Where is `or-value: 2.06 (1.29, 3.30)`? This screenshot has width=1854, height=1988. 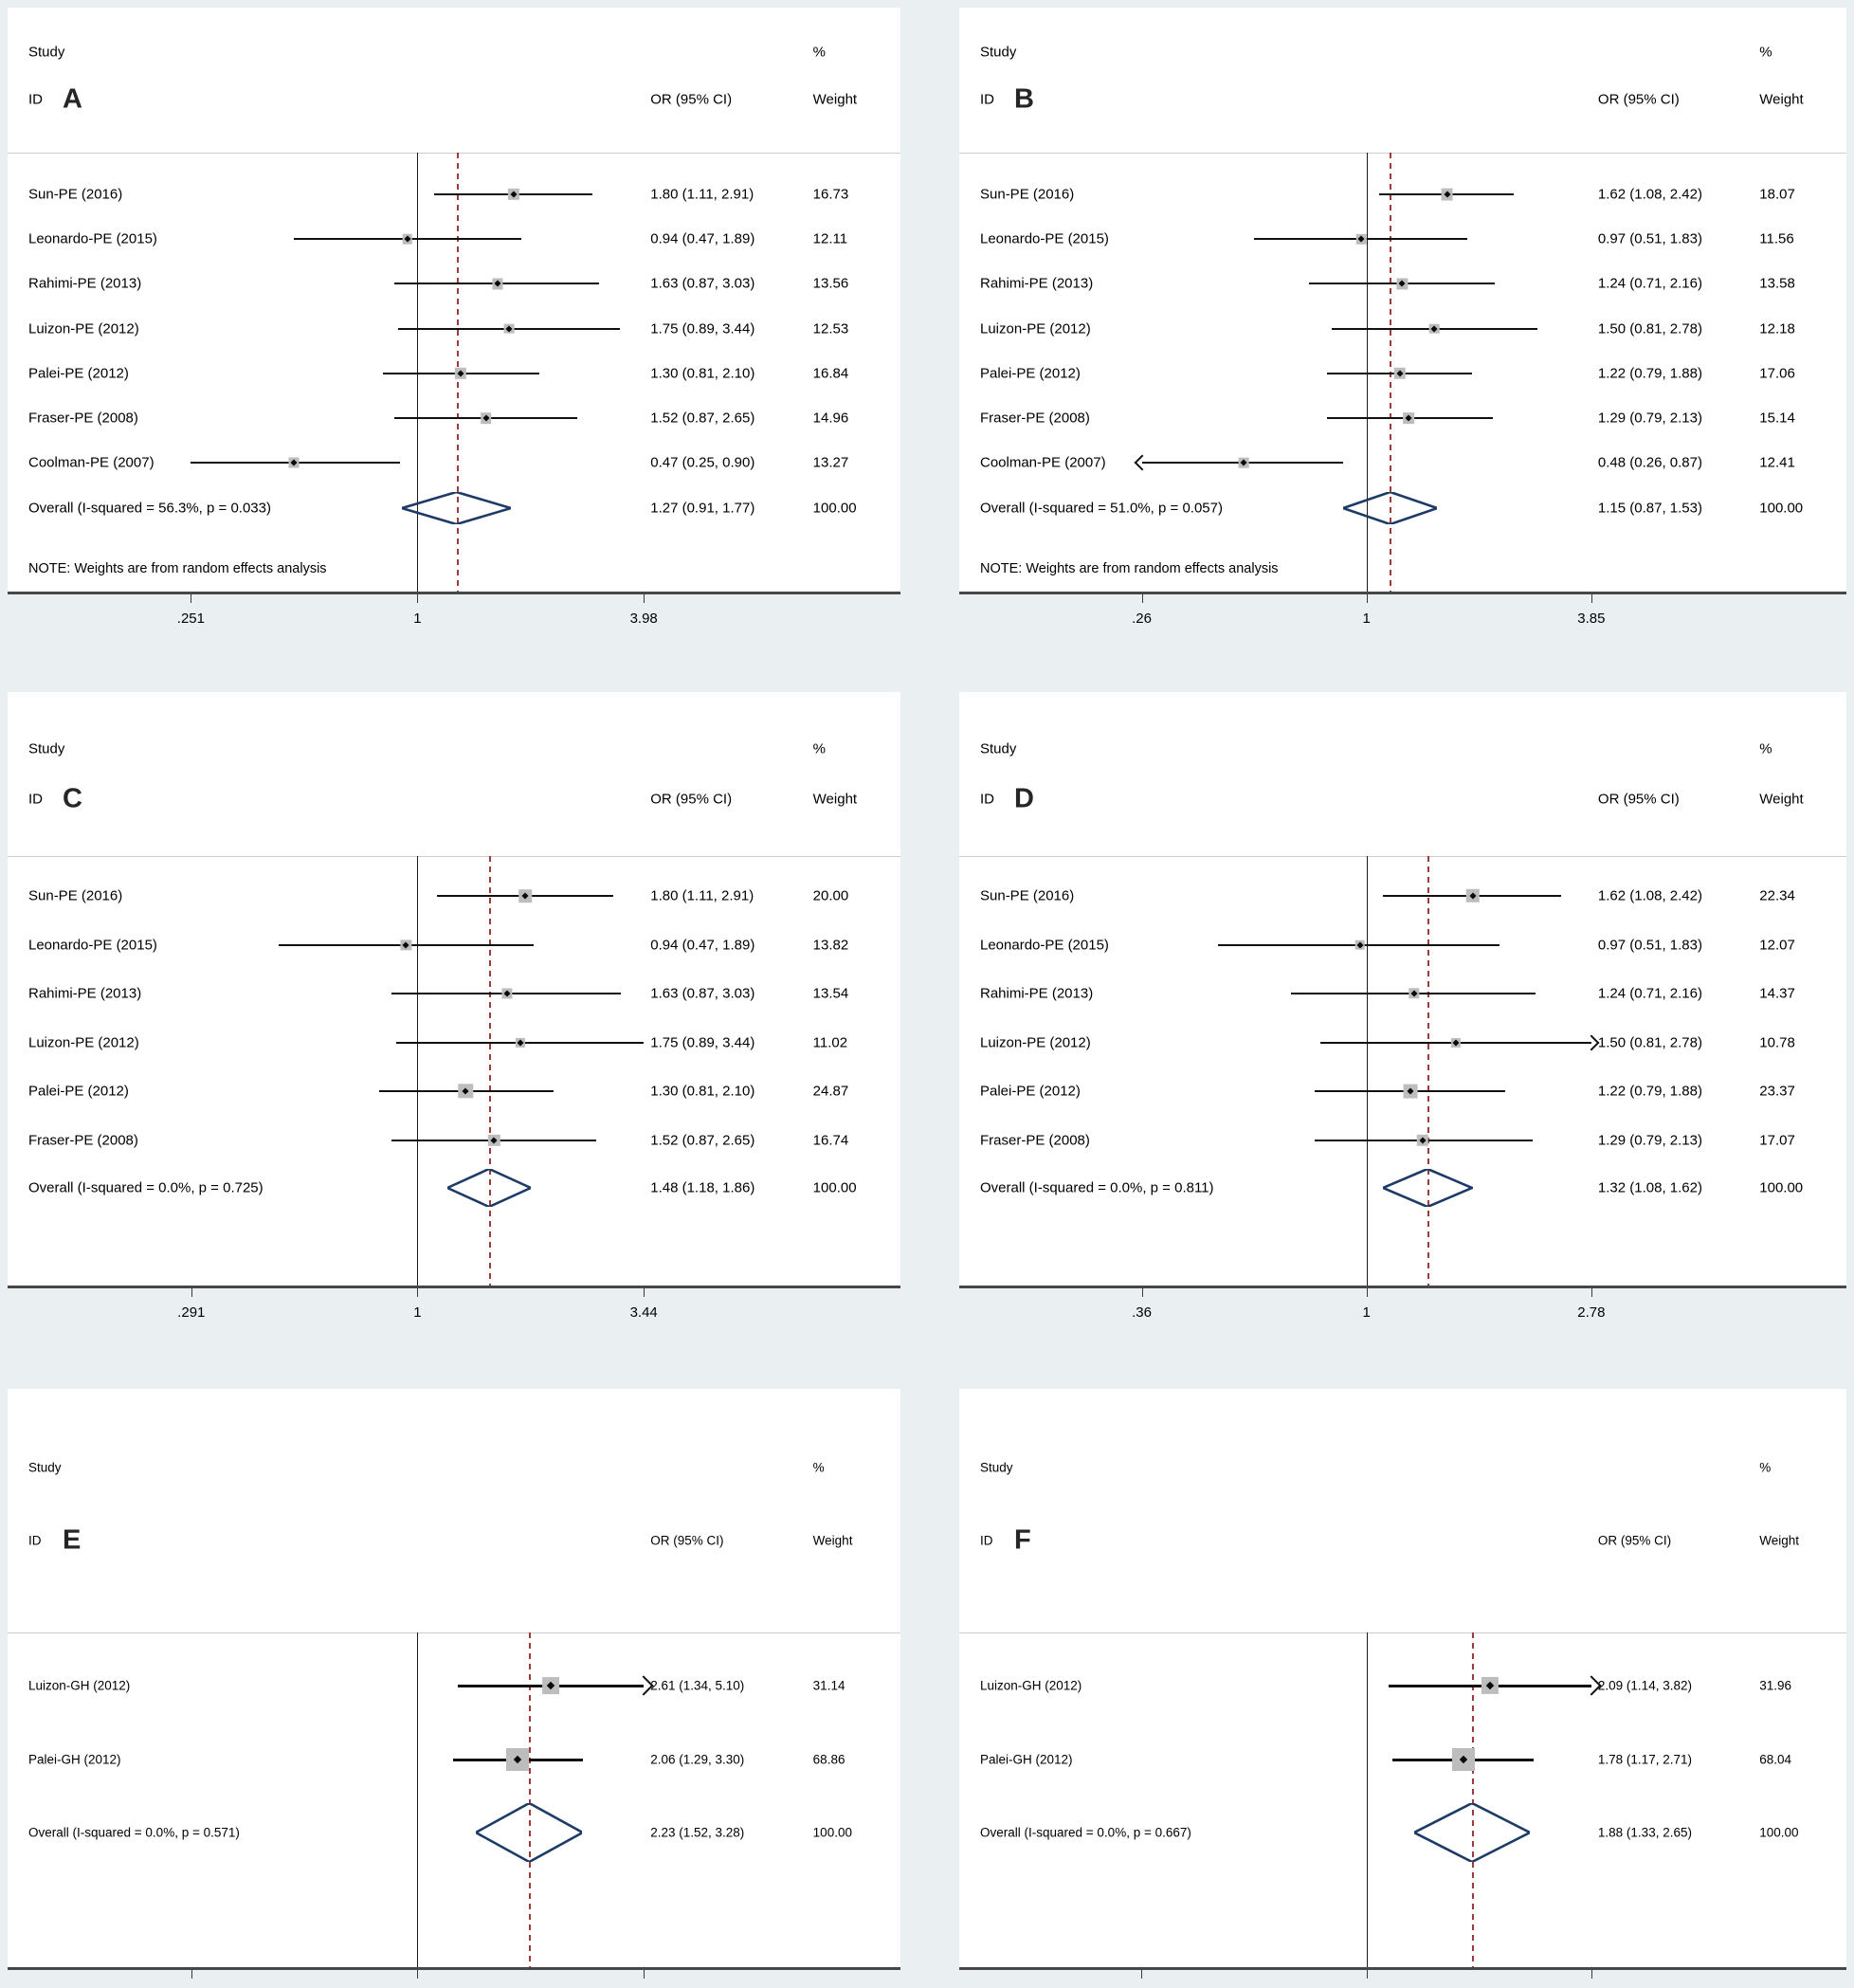
or-value: 2.06 (1.29, 3.30) is located at coordinates (697, 1759).